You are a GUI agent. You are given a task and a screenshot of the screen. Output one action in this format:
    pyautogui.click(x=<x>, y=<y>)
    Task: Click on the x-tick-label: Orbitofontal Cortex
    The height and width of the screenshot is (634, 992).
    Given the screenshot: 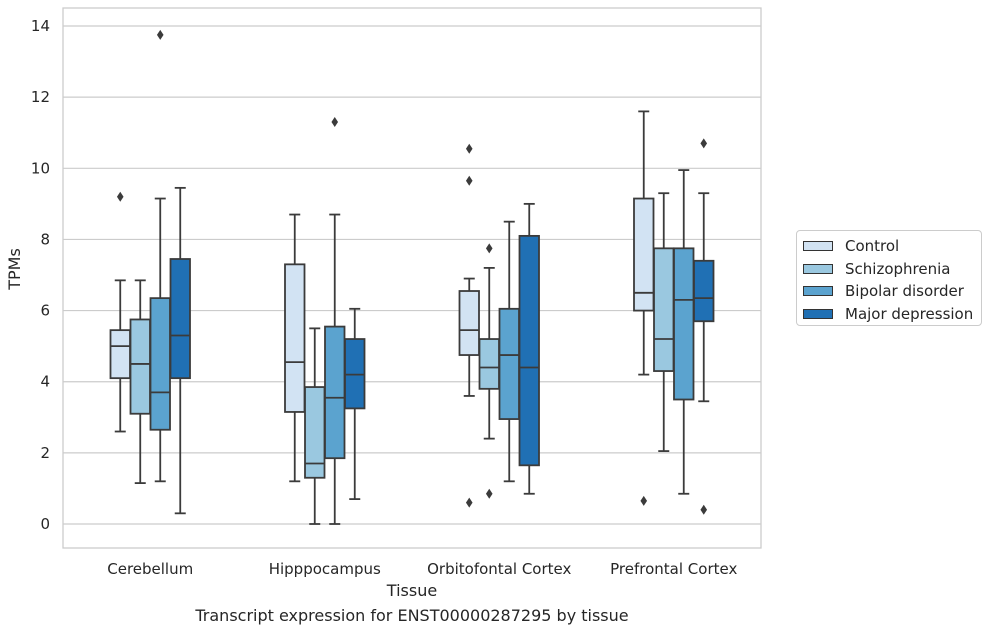 What is the action you would take?
    pyautogui.click(x=499, y=569)
    